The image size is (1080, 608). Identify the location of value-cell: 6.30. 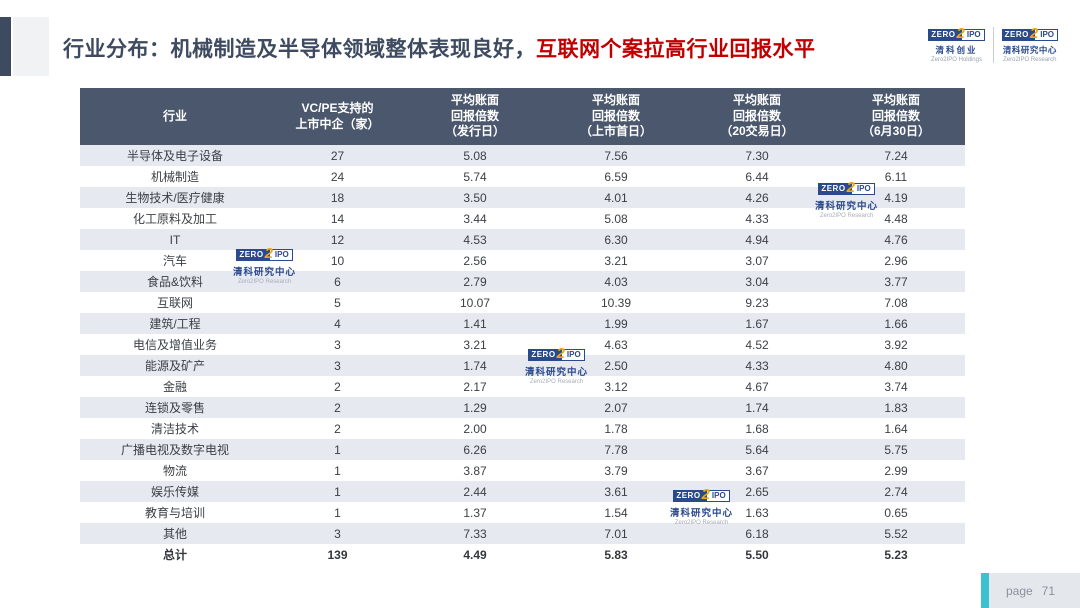
(616, 239).